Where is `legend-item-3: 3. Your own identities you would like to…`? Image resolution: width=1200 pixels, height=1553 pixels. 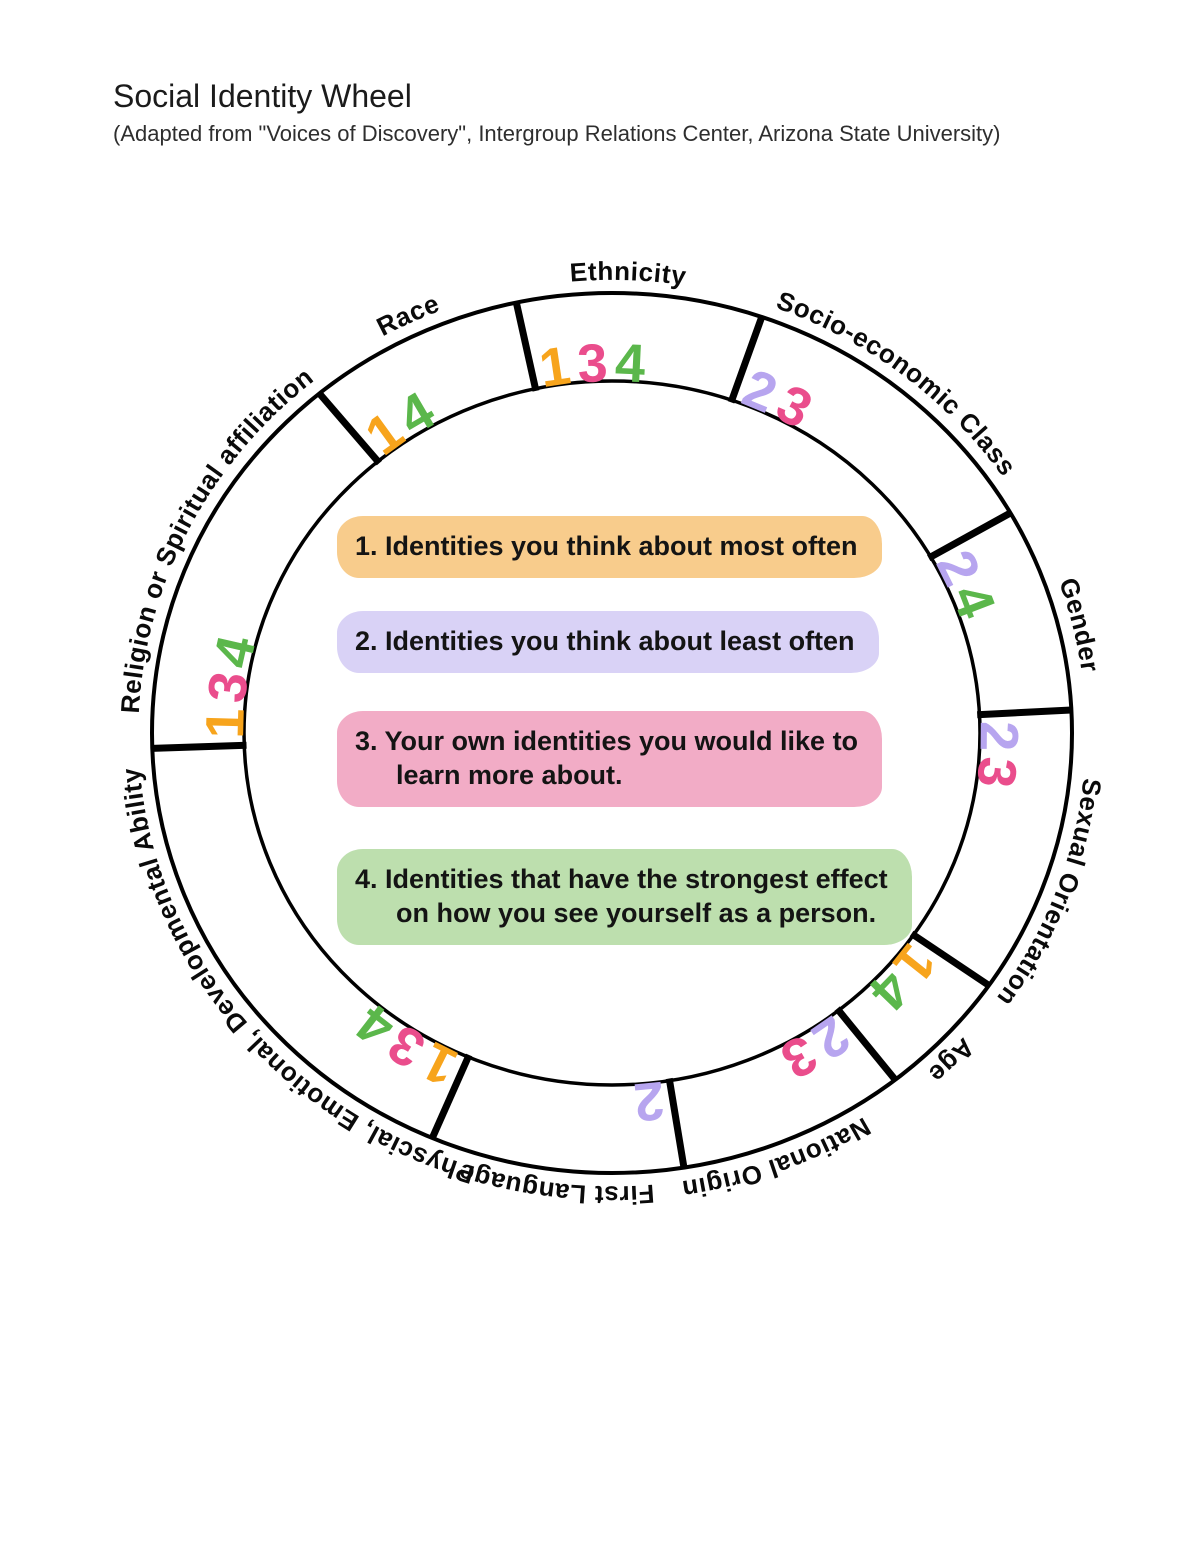
legend-item-3: 3. Your own identities you would like to… is located at coordinates (610, 759).